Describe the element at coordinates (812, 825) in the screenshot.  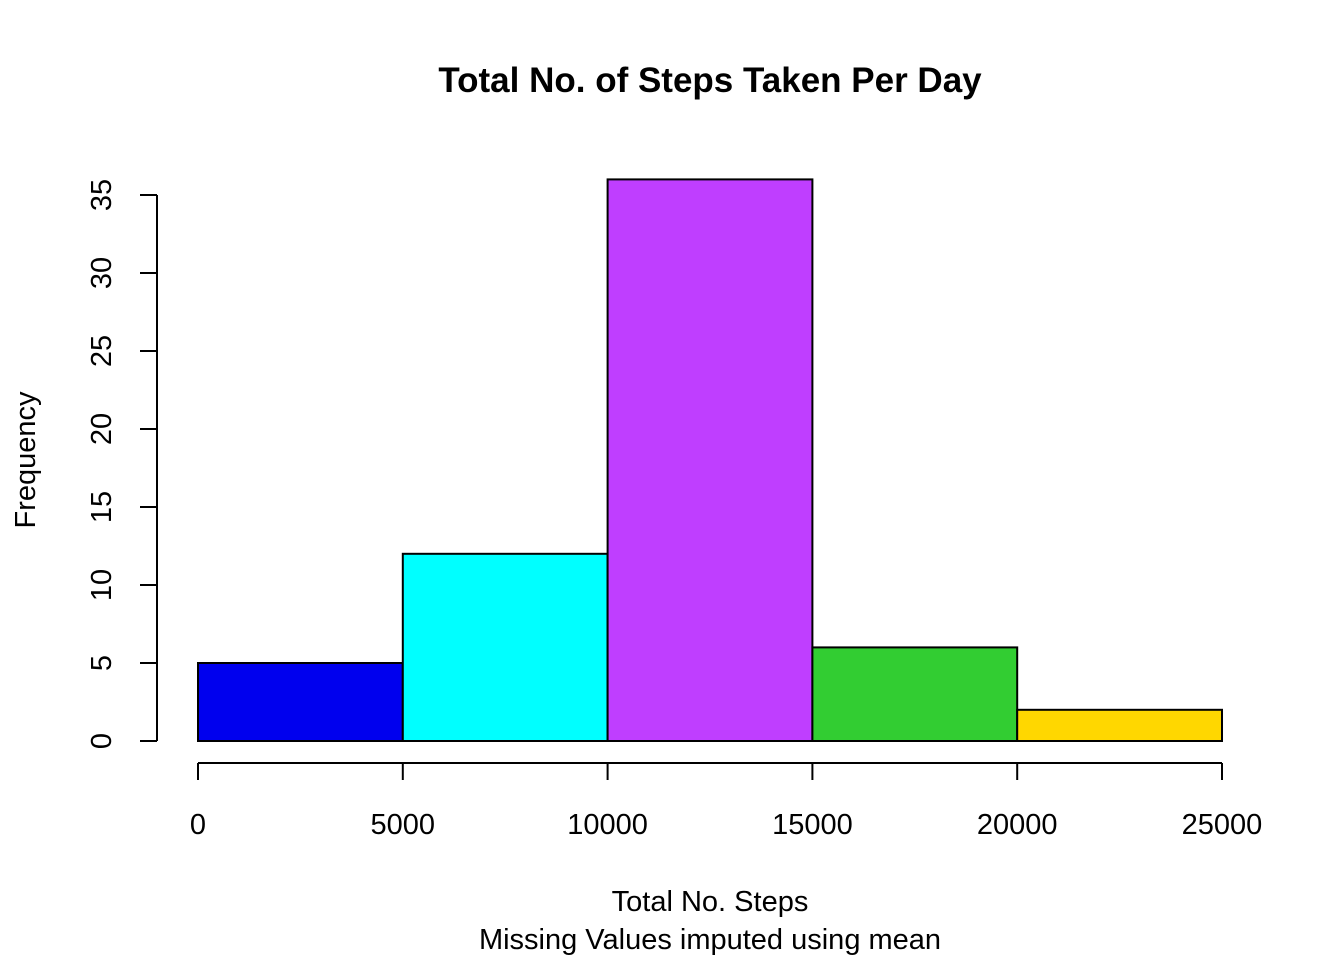
I see `x-tick-label: 15000` at that location.